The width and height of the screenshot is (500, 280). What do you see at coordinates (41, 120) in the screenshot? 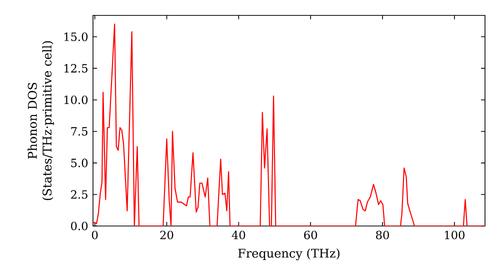
I see `y-axis-title: Phonon DOS (States/THz·primitive cell)` at bounding box center [41, 120].